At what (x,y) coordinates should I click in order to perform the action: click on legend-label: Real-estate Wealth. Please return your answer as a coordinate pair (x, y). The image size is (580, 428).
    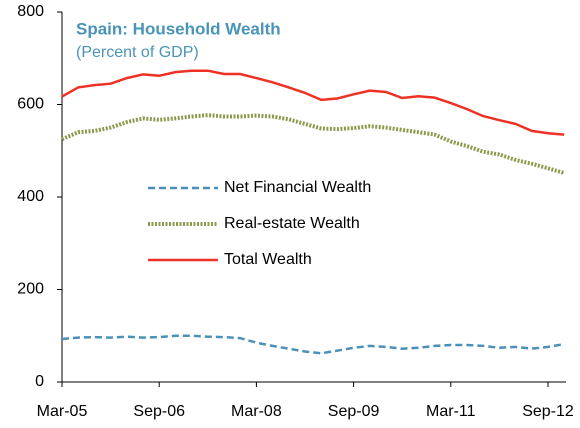
    Looking at the image, I should click on (292, 223).